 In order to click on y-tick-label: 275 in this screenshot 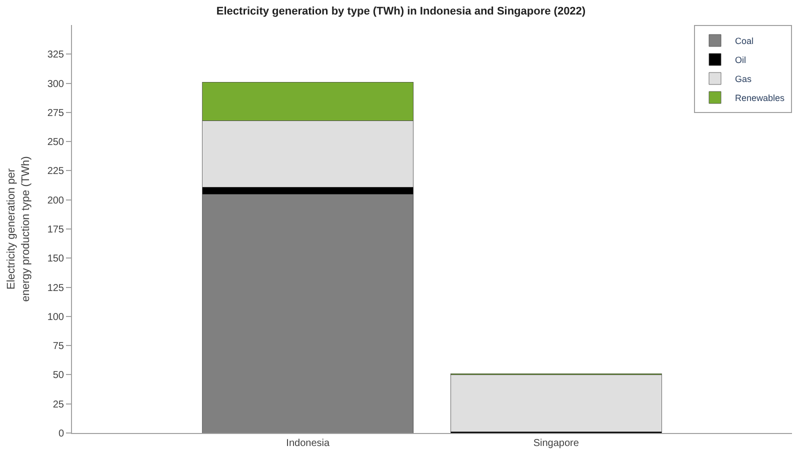, I will do `click(55, 113)`.